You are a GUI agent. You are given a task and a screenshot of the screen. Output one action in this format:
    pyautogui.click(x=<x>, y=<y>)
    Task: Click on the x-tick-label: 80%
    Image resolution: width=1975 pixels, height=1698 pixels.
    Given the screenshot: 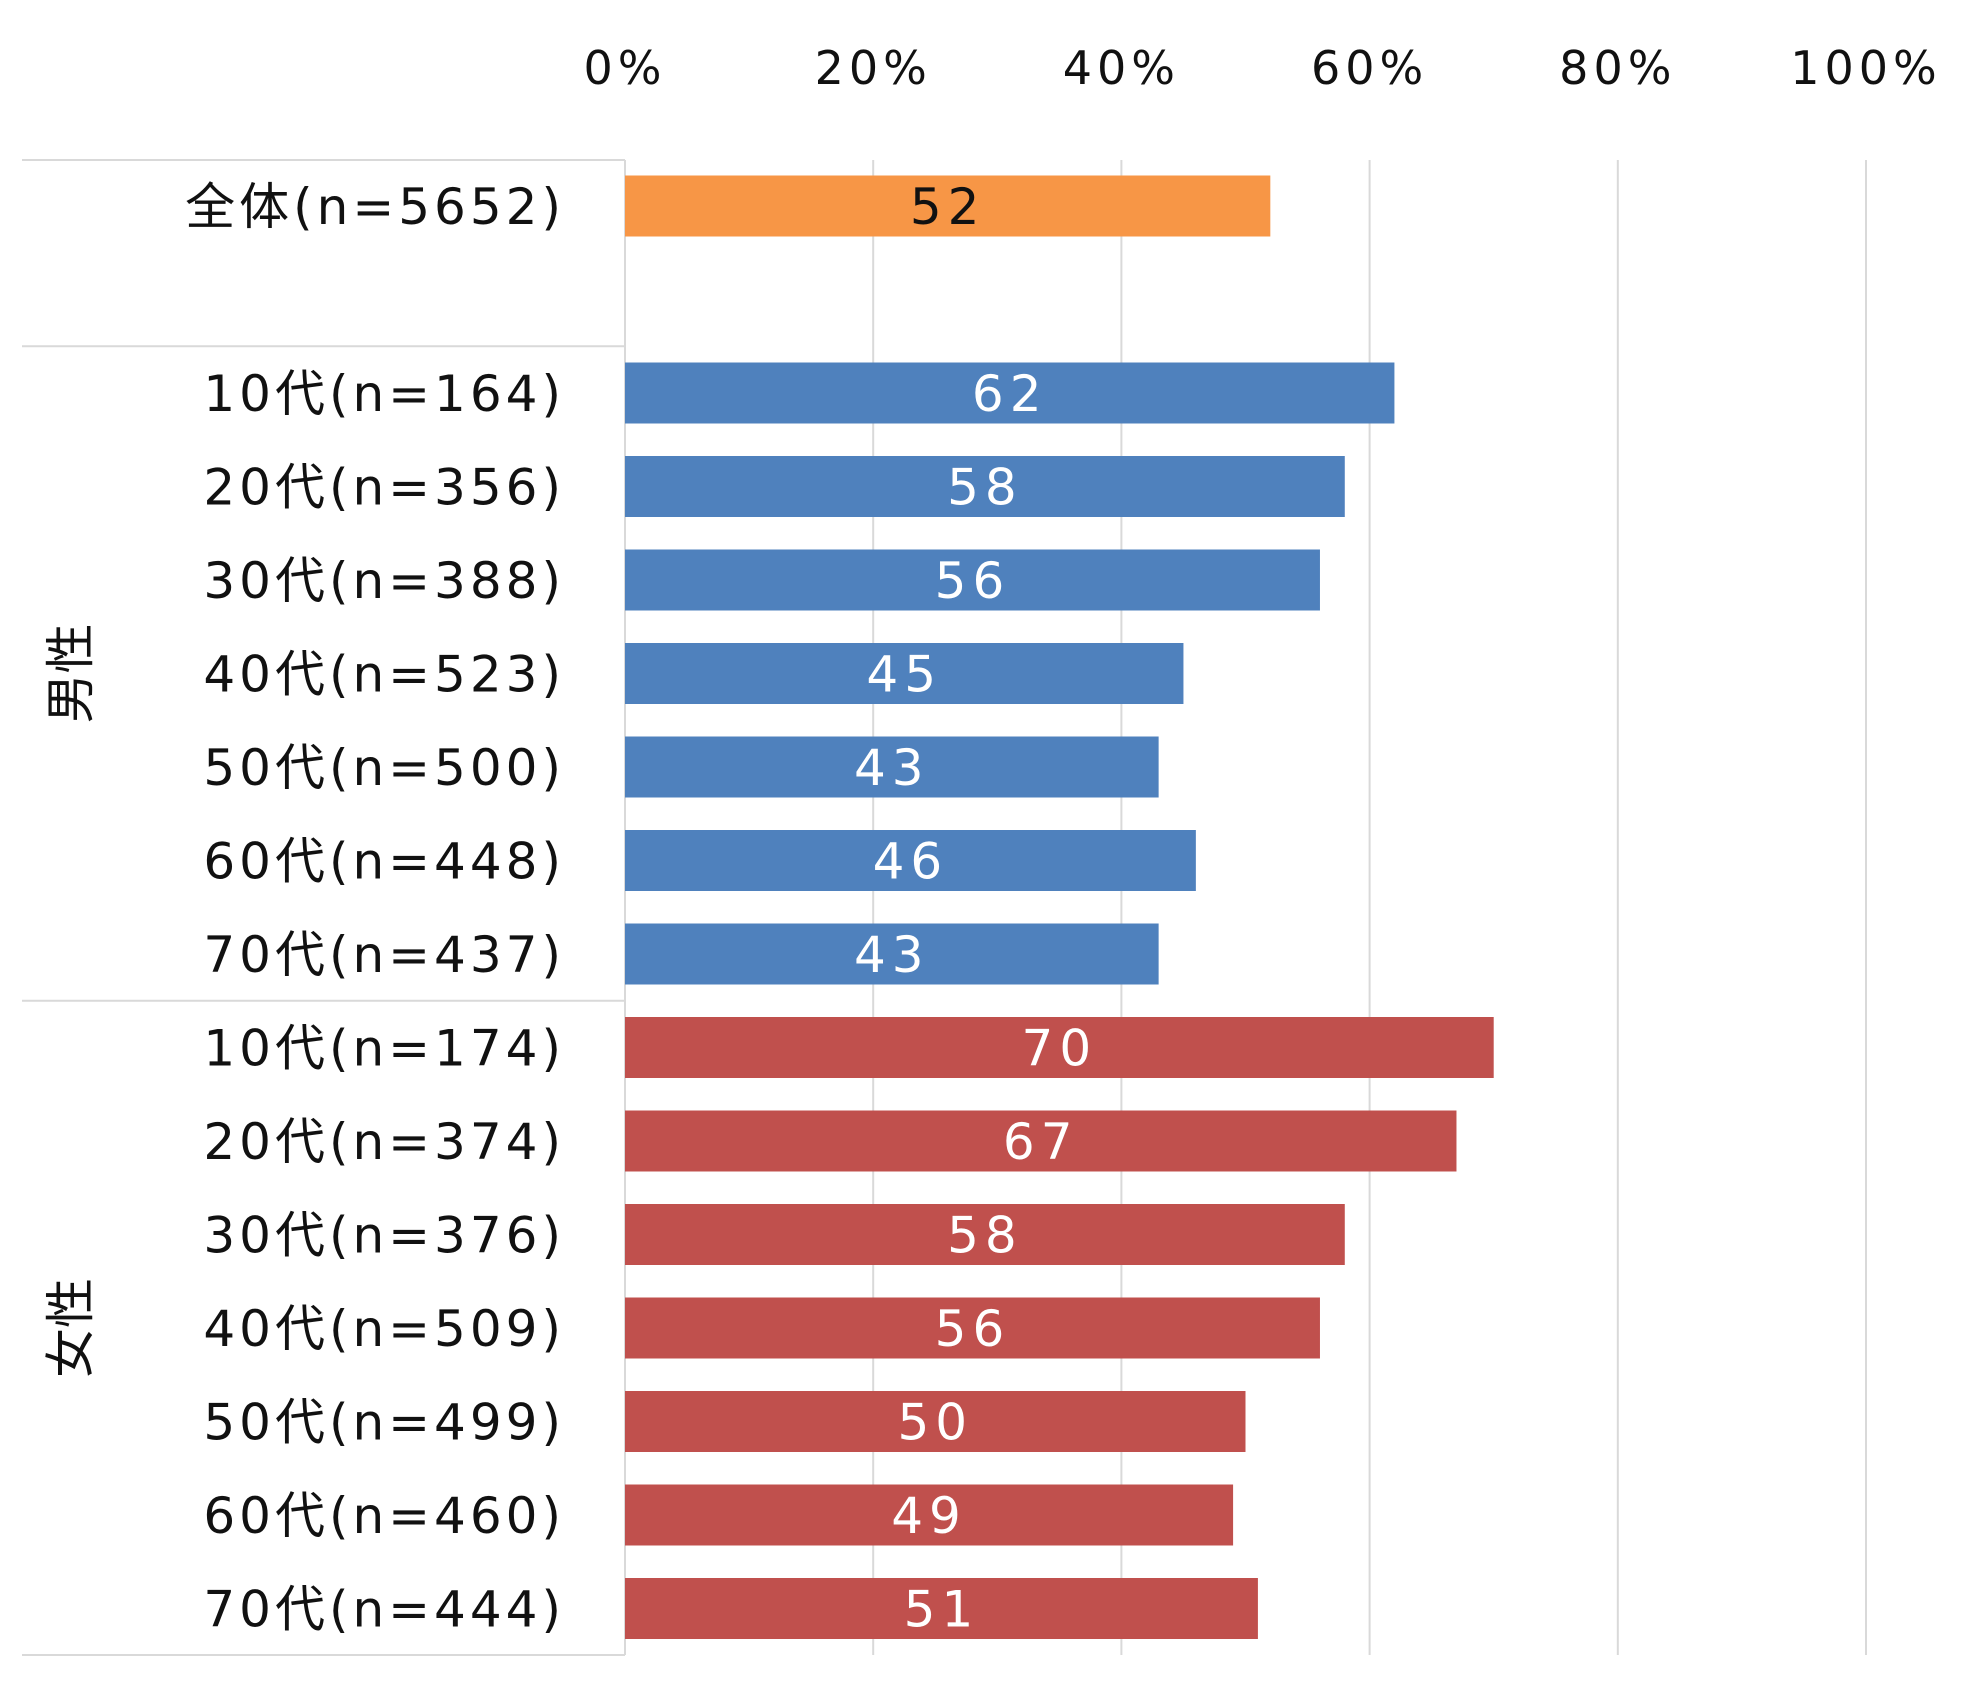 What is the action you would take?
    pyautogui.click(x=1617, y=68)
    